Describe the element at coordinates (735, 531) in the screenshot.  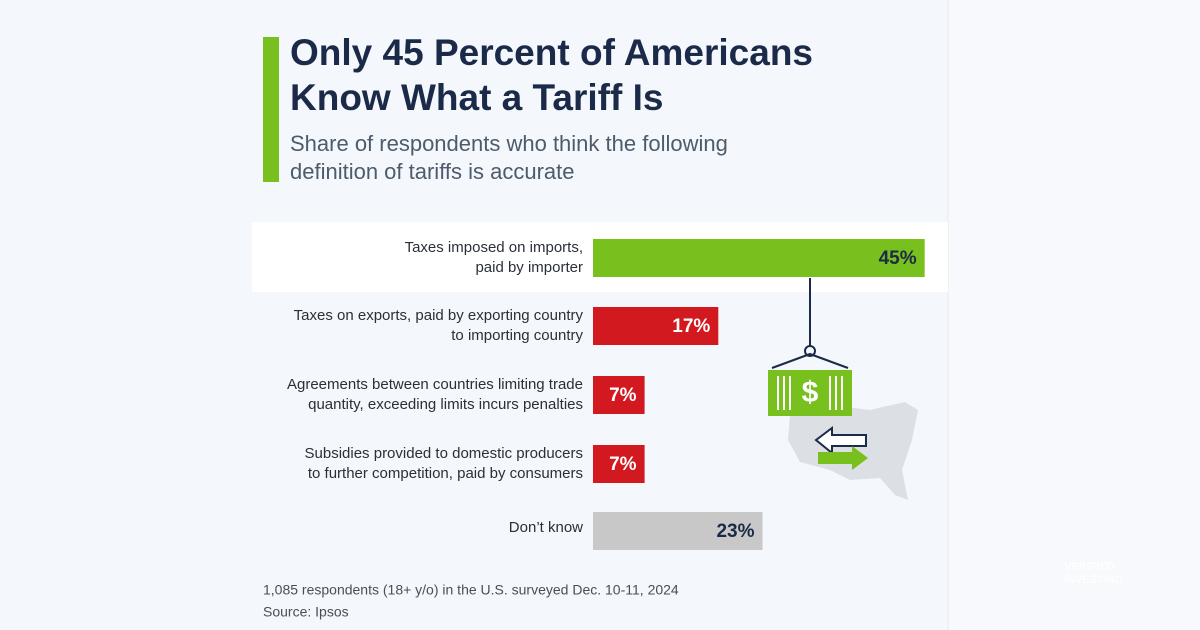
I see `value-label: 23%` at that location.